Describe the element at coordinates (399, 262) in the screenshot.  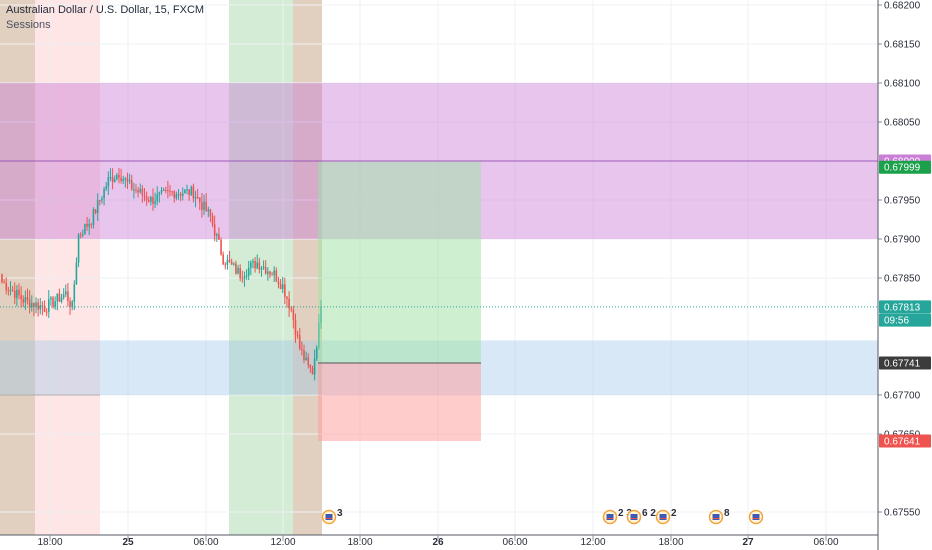
I see `position-profit-zone` at that location.